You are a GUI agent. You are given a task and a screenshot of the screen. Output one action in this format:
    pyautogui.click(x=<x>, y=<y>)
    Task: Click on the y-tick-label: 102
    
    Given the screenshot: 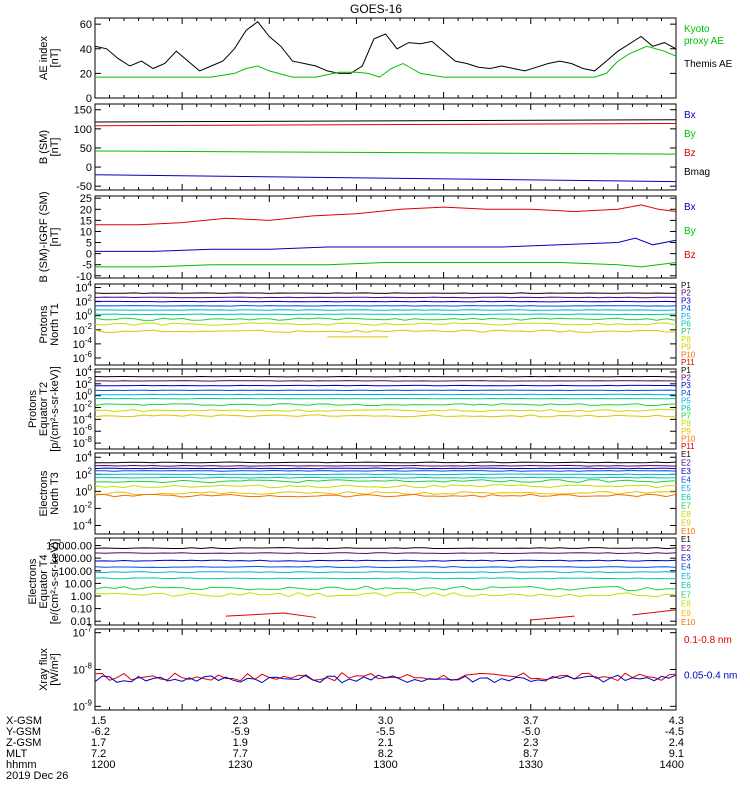 What is the action you would take?
    pyautogui.click(x=83, y=473)
    